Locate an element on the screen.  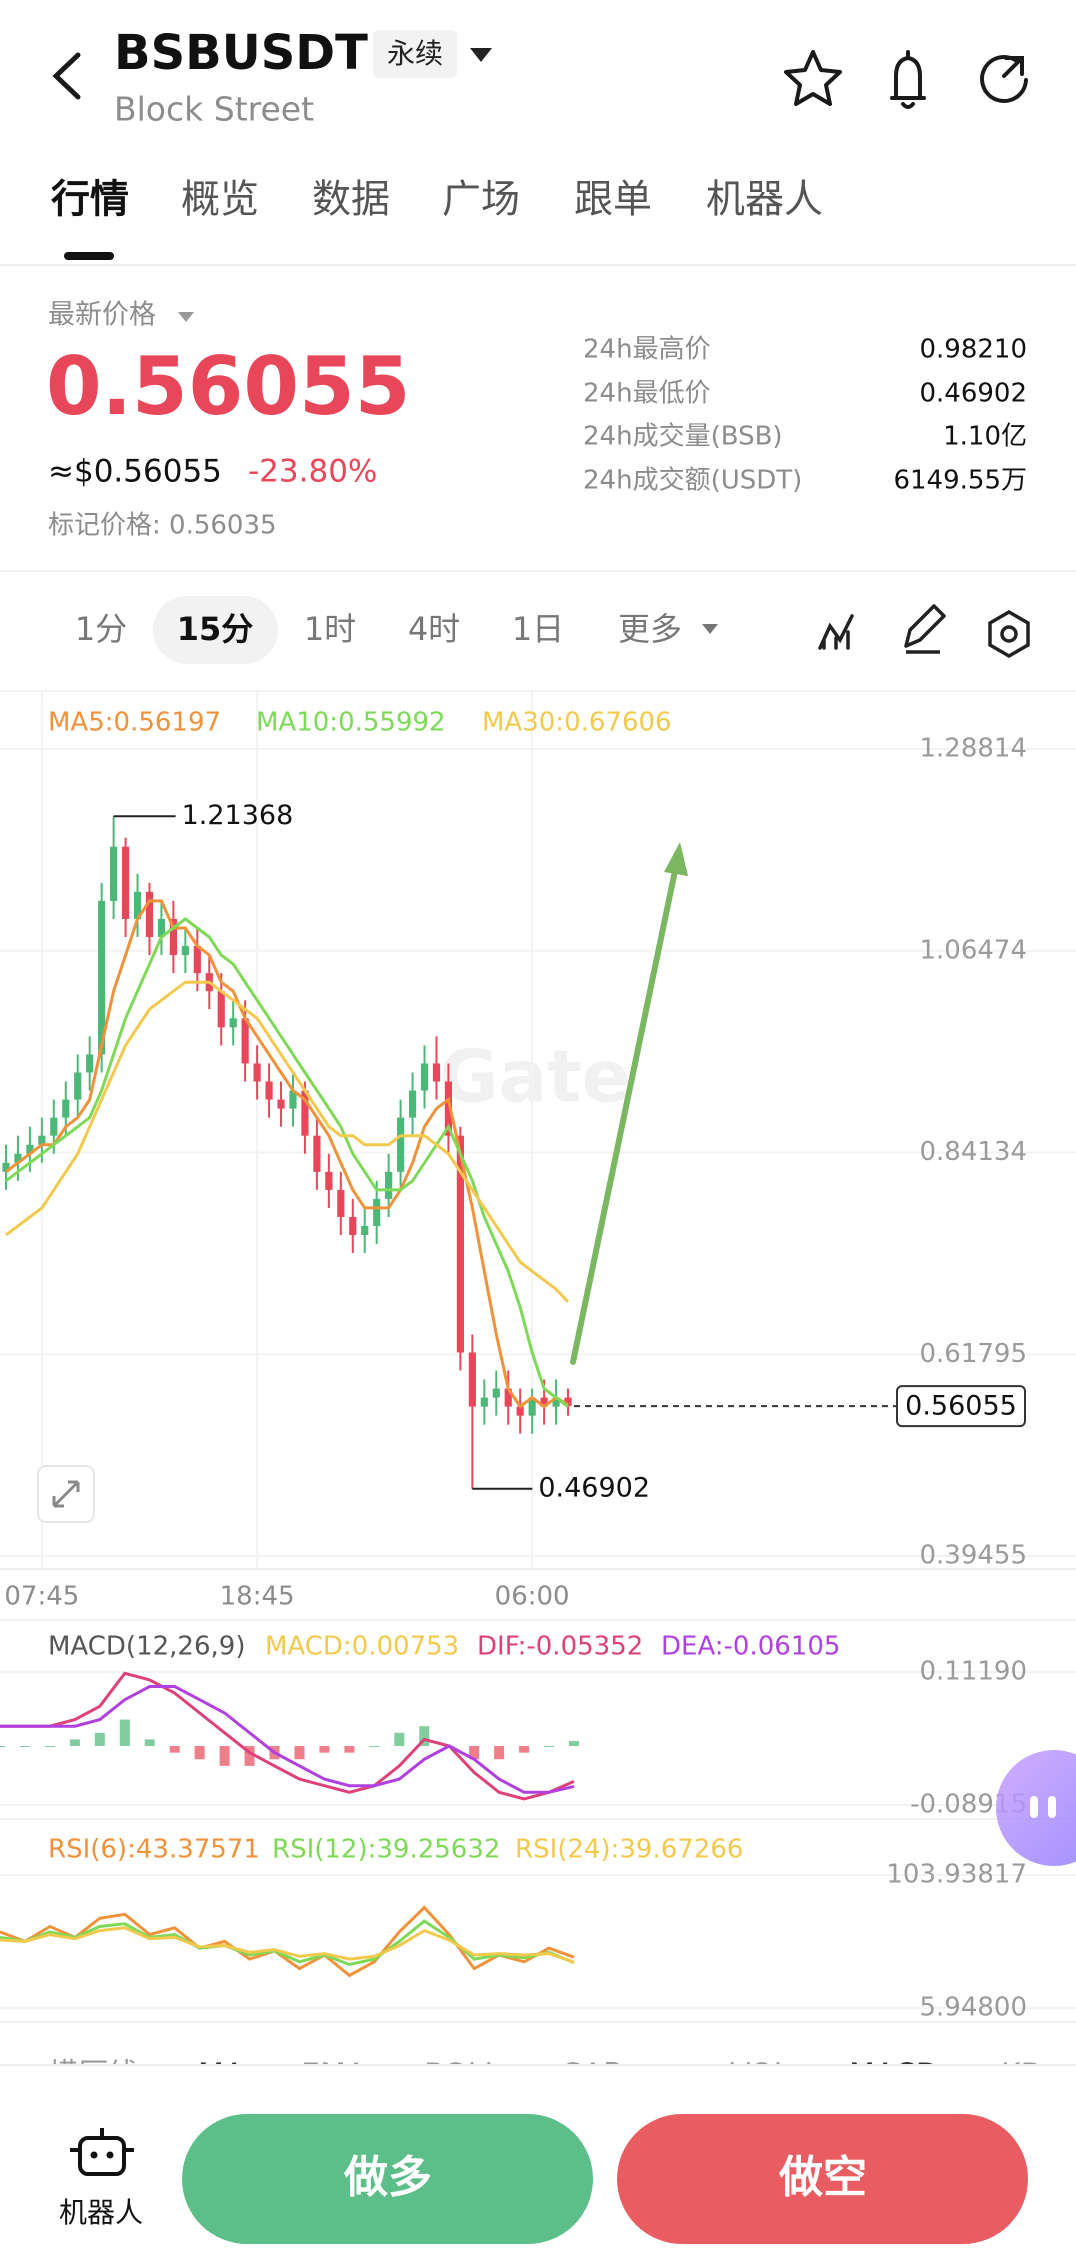
robot-eye is located at coordinates (94, 2155).